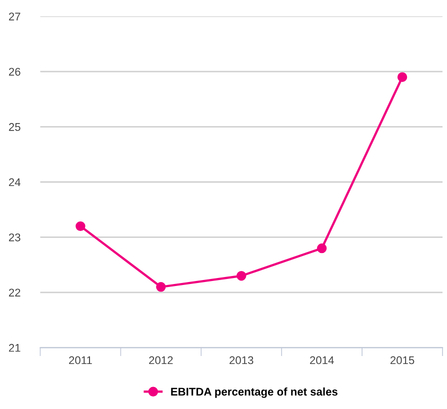 This screenshot has width=447, height=409. Describe the element at coordinates (14, 237) in the screenshot. I see `y-tick-label: 23` at that location.